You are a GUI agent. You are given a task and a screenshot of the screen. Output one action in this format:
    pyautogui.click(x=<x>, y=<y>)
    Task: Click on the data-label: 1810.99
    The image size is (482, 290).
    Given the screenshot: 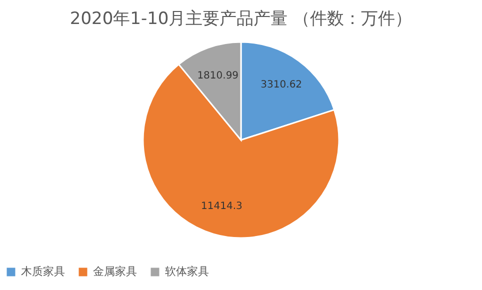 What is the action you would take?
    pyautogui.click(x=218, y=76)
    